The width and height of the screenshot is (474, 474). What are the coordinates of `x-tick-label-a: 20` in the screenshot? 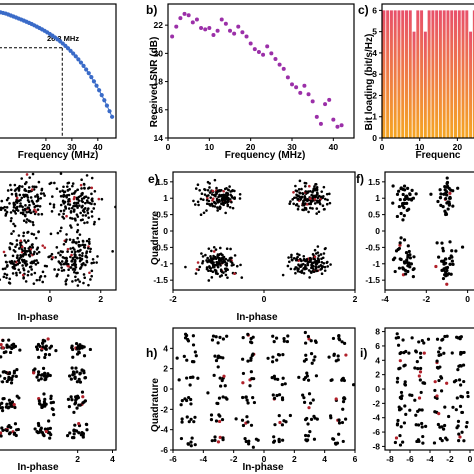 It's located at (46, 147).